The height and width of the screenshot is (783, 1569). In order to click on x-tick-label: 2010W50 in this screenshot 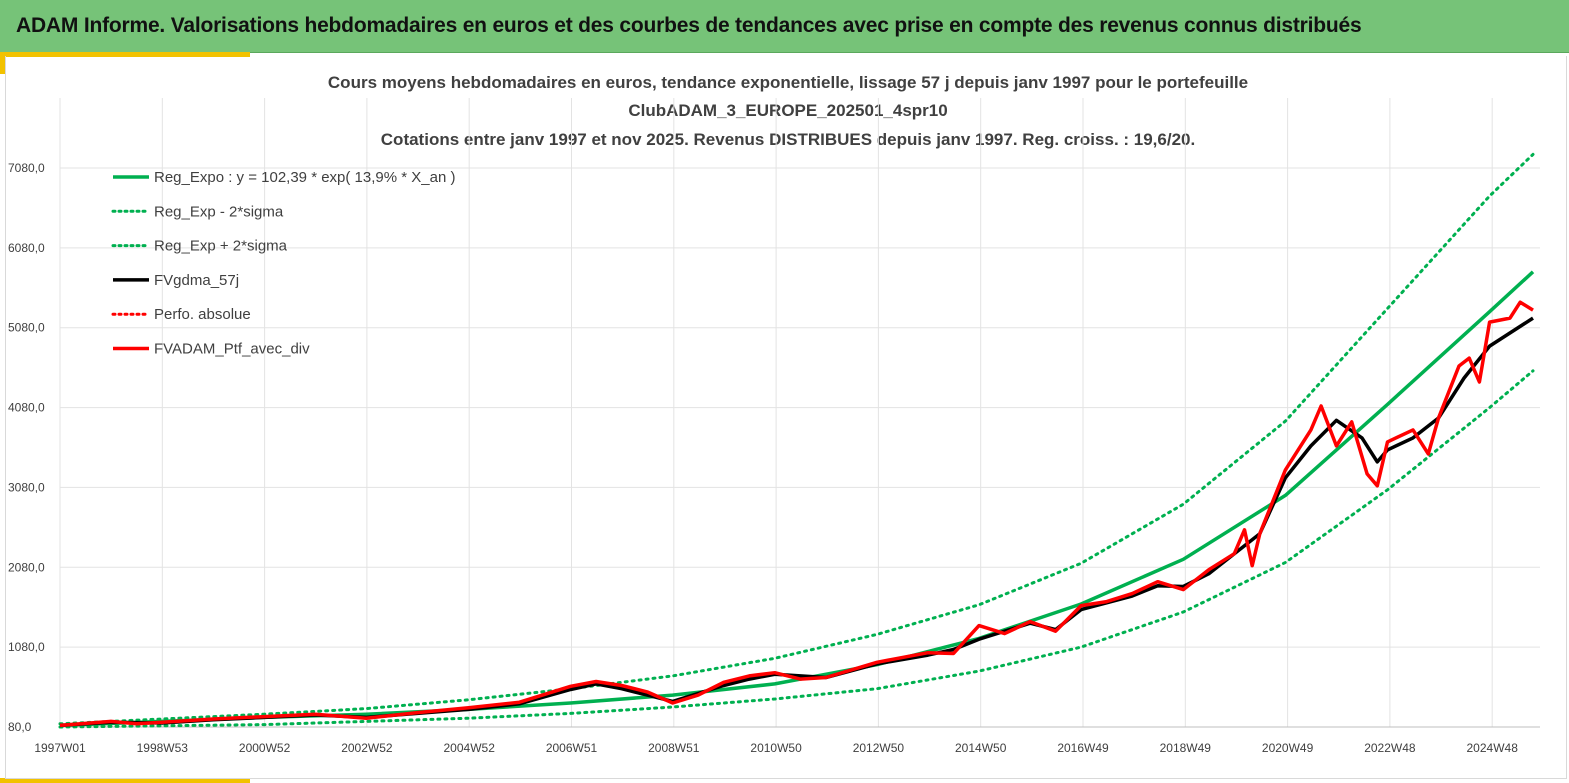, I will do `click(776, 748)`.